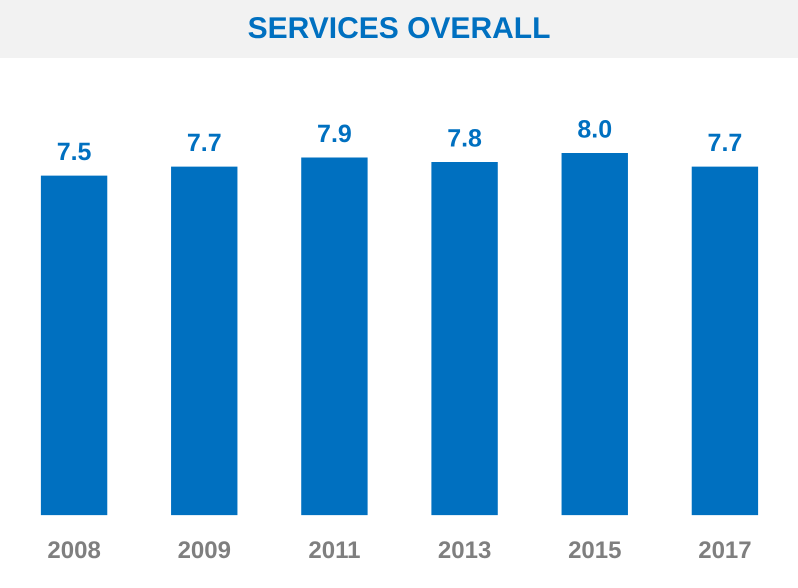  What do you see at coordinates (399, 29) in the screenshot?
I see `chart-title: SERVICES OVERALL` at bounding box center [399, 29].